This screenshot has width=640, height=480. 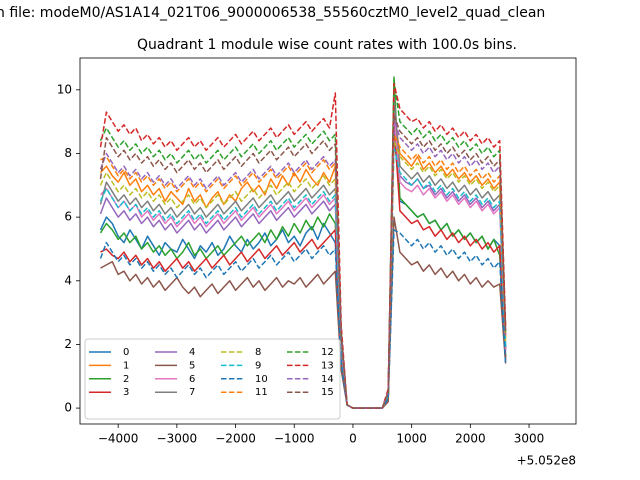 What do you see at coordinates (261, 379) in the screenshot?
I see `legend-label-10: 10` at bounding box center [261, 379].